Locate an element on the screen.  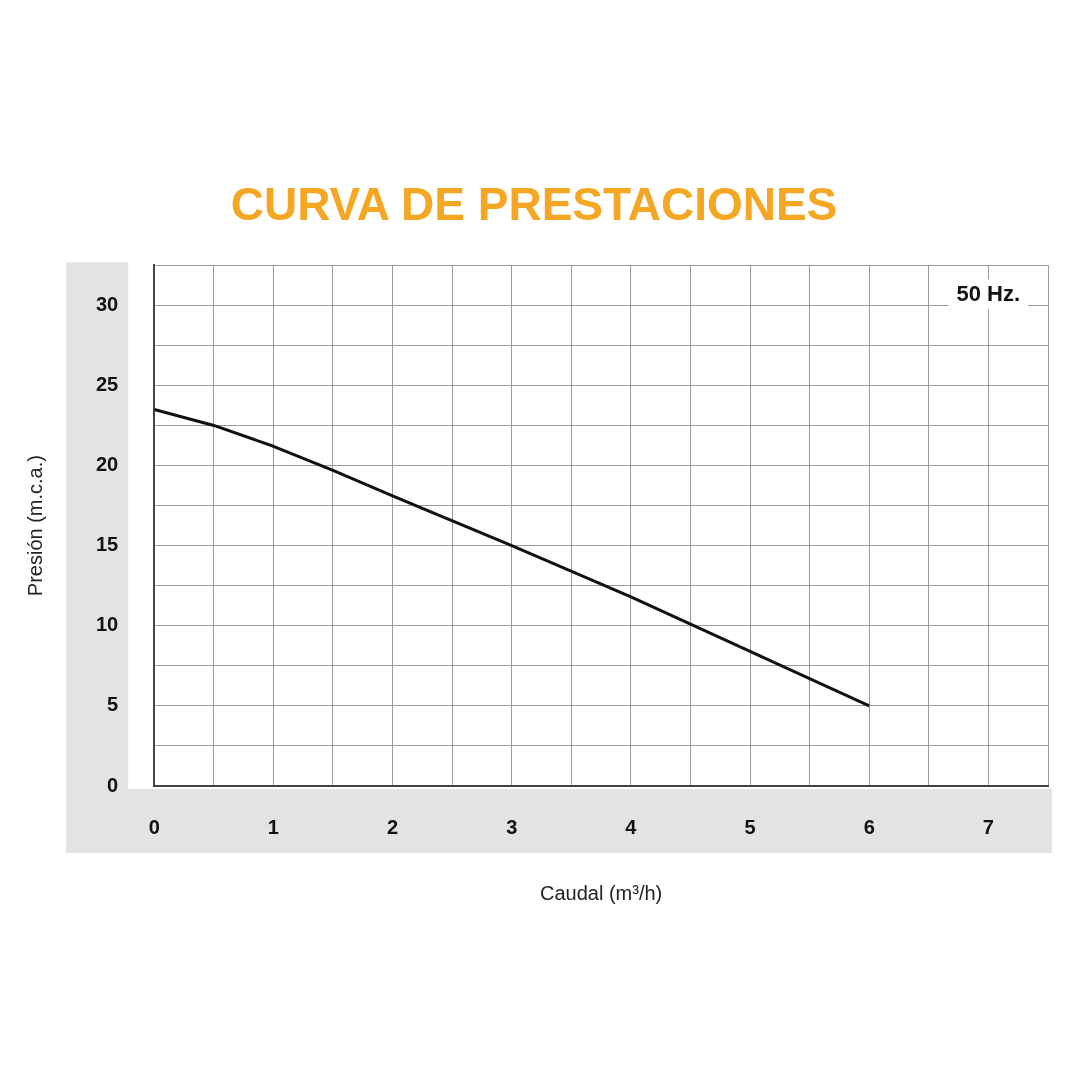
y-tick-label: 5 is located at coordinates (113, 704).